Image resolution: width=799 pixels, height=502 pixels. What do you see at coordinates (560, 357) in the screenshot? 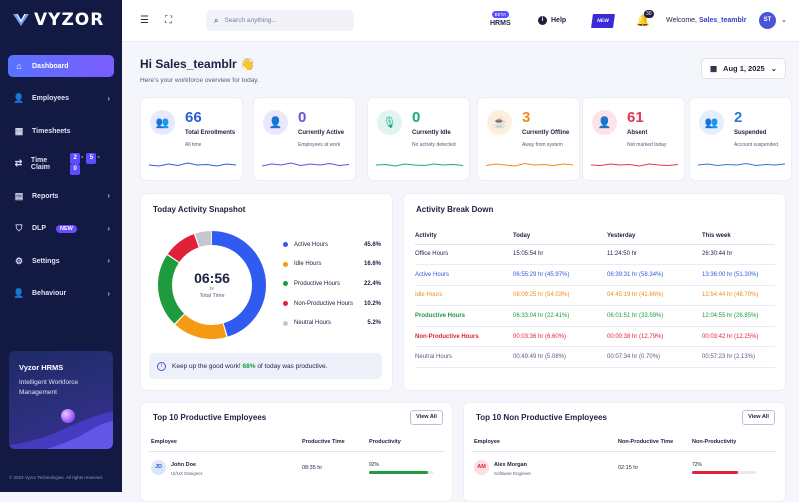
I see `table-cell: 00:49:49 hr (5.08%)` at bounding box center [560, 357].